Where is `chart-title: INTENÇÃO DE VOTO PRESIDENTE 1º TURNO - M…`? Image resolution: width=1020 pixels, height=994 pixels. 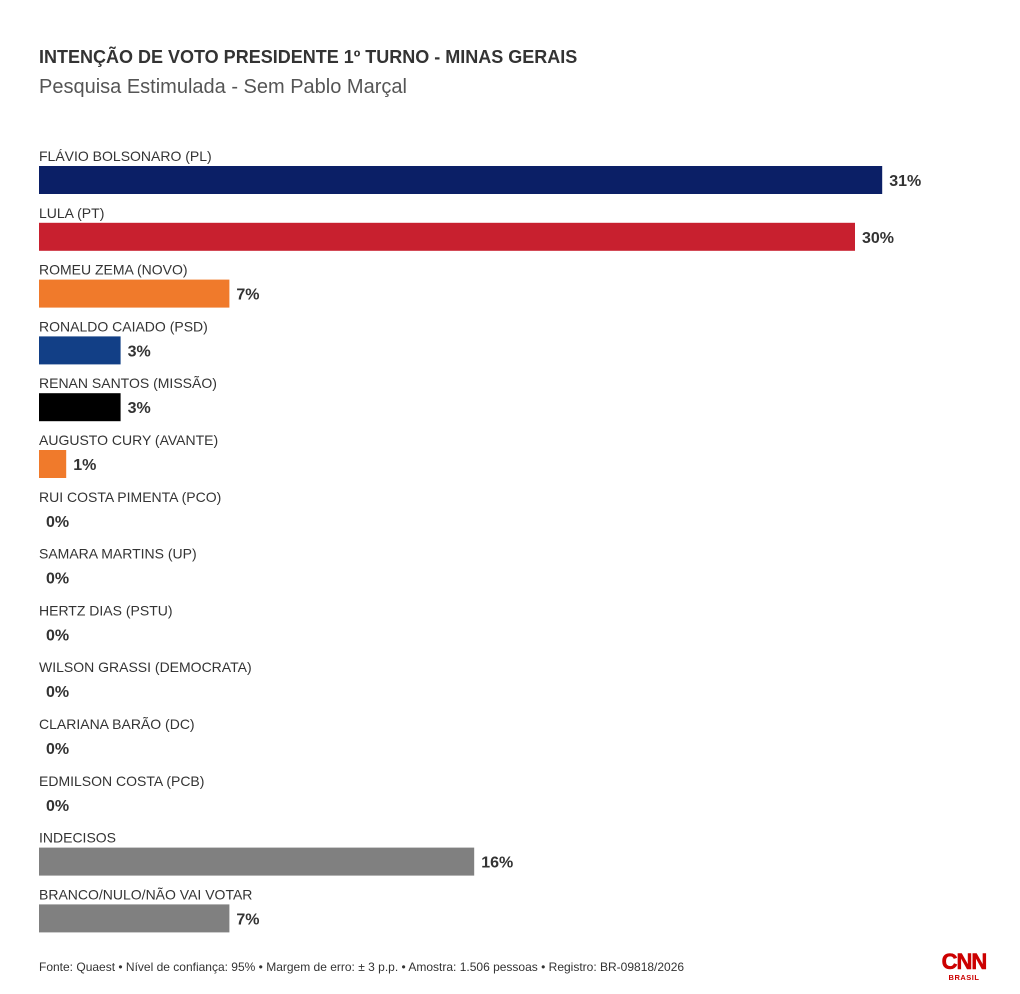
chart-title: INTENÇÃO DE VOTO PRESIDENTE 1º TURNO - M… is located at coordinates (308, 57).